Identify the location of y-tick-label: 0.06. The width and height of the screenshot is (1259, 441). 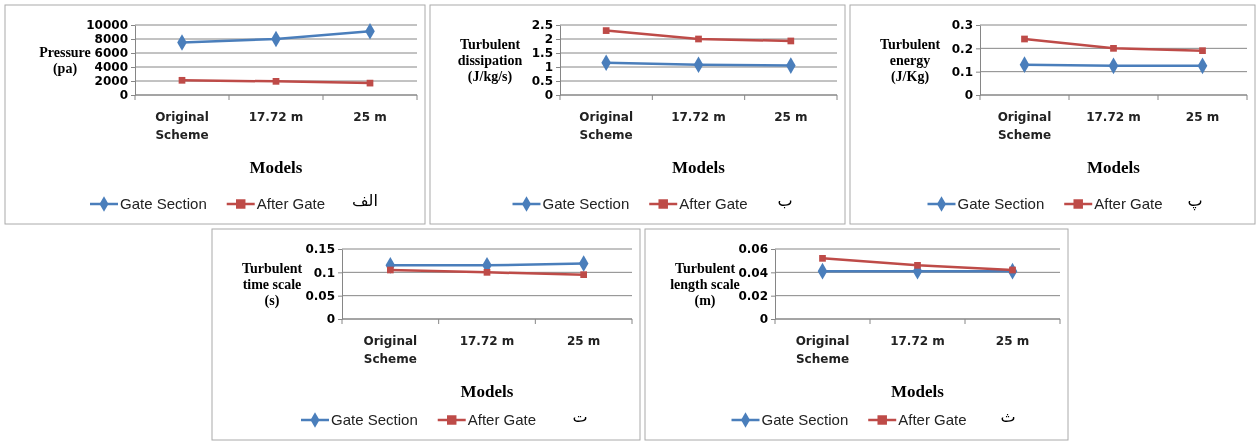
(753, 249).